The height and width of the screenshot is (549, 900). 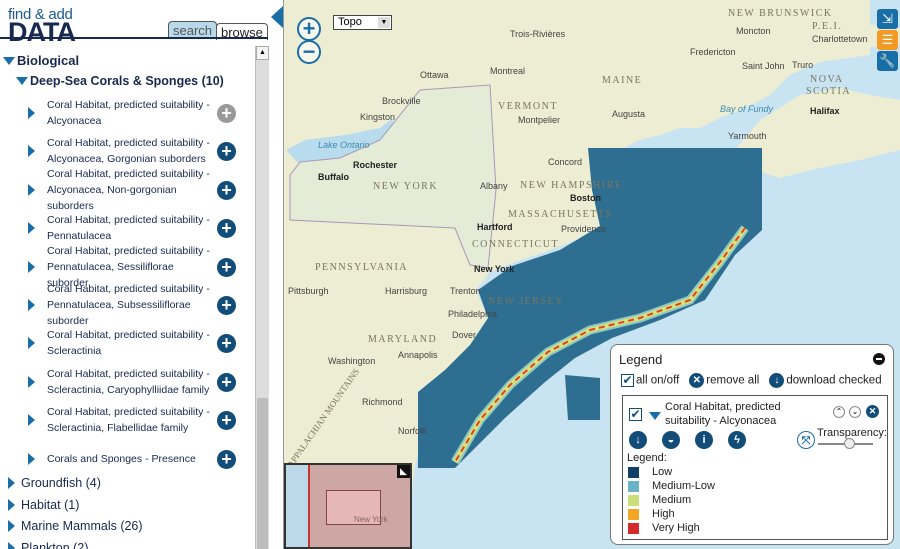 What do you see at coordinates (697, 380) in the screenshot?
I see `close-icon: ✕` at bounding box center [697, 380].